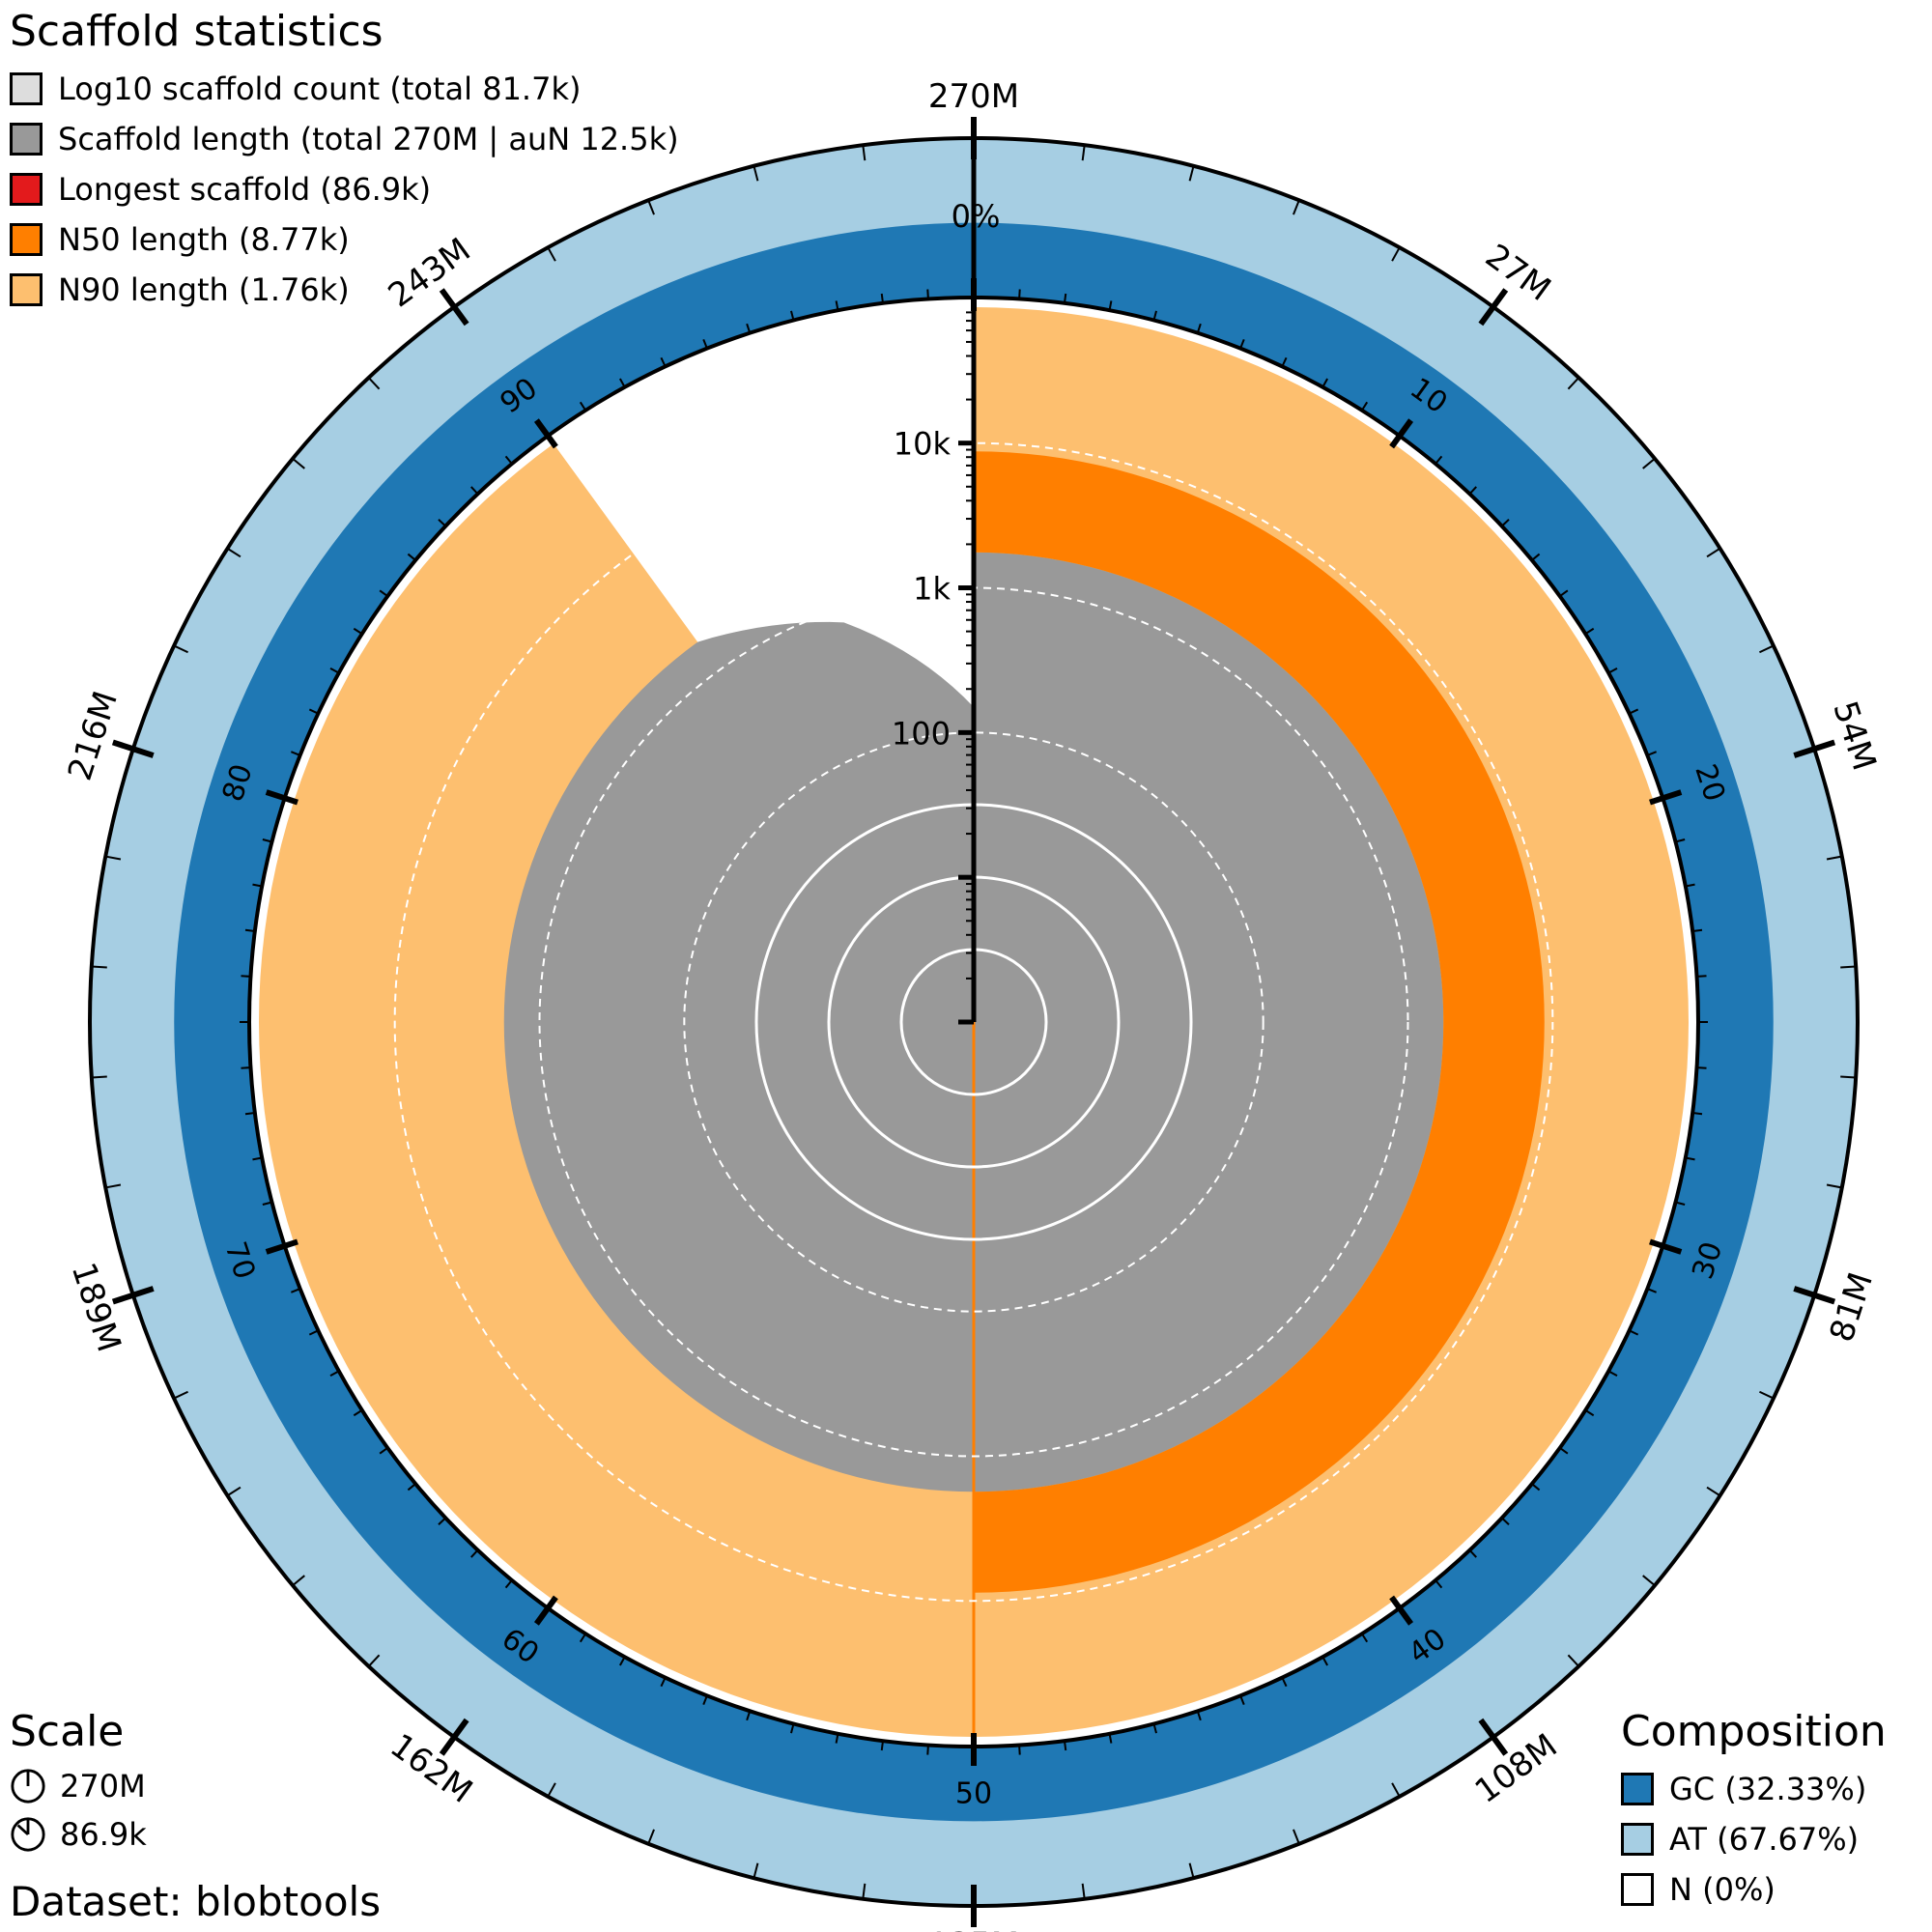  I want to click on at-swatch, so click(1637, 1839).